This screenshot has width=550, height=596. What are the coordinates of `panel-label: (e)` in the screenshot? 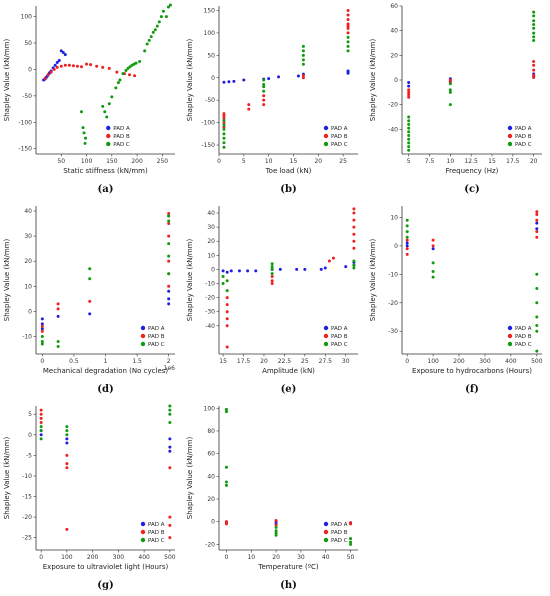 It's located at (289, 389).